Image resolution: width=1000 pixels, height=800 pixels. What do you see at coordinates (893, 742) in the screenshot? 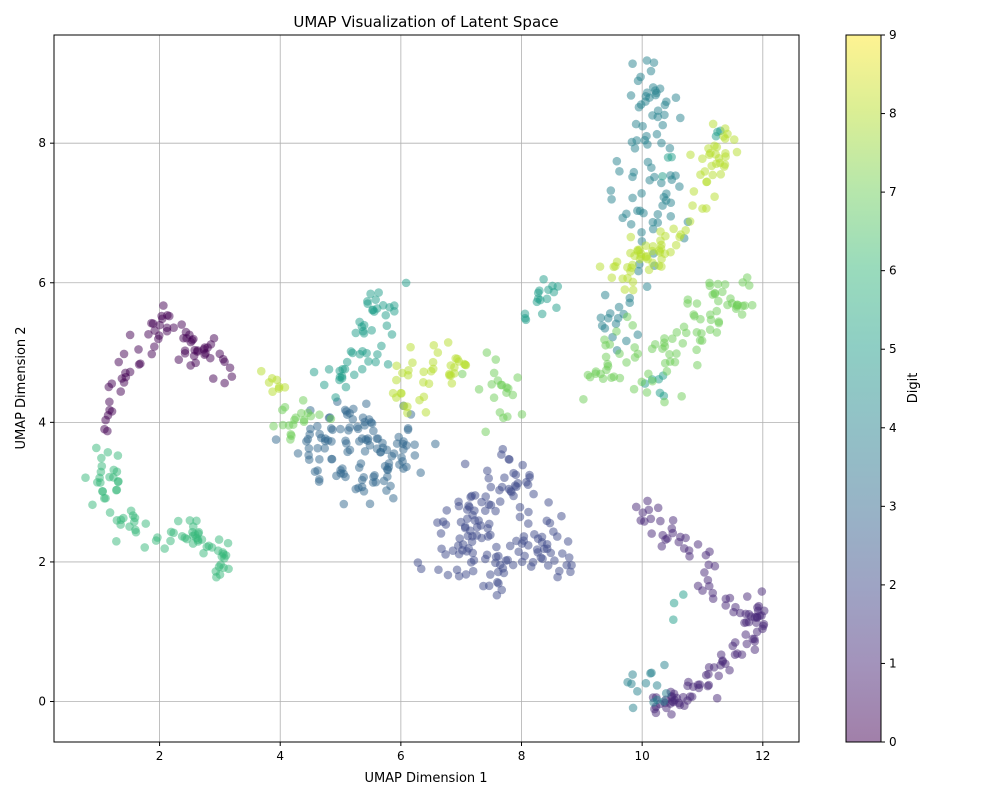
I see `colorbar-tick-label: 0` at bounding box center [893, 742].